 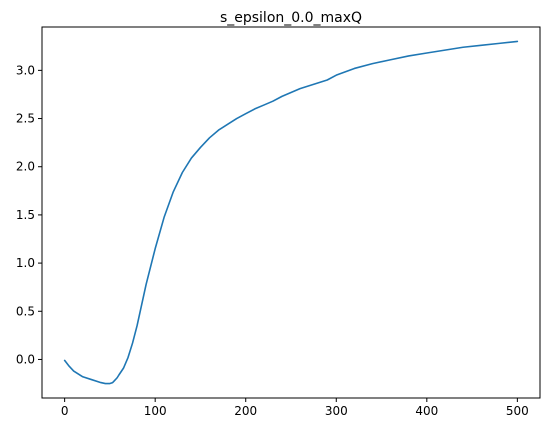 I want to click on y-axis: 0.0 0.5 1.0 1.5 2.0 2.5 3.0, so click(x=29, y=214).